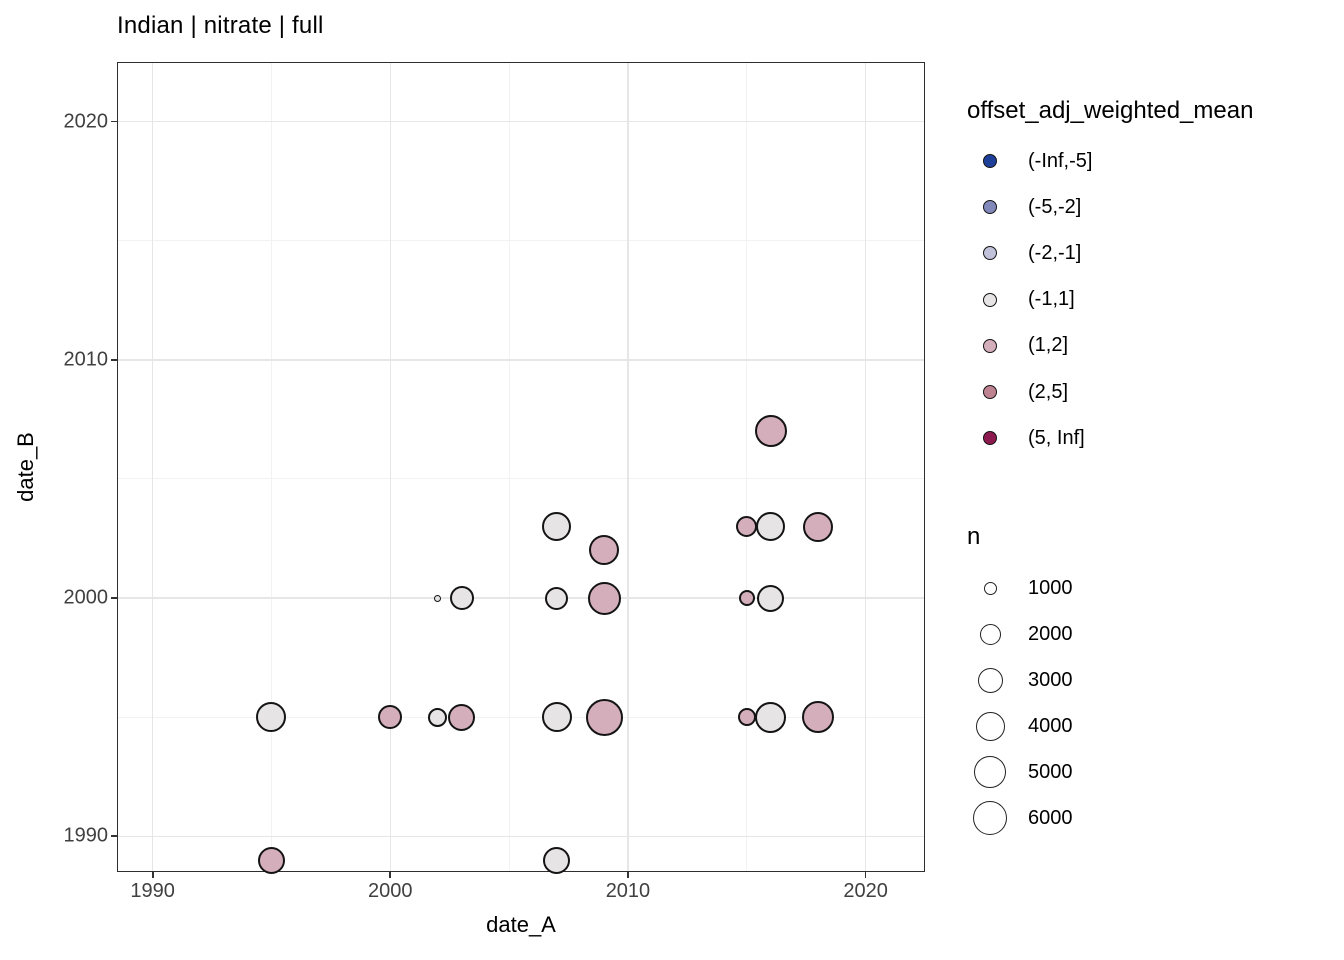 The height and width of the screenshot is (960, 1344). I want to click on color-legend-label: (-Inf,-5], so click(1060, 160).